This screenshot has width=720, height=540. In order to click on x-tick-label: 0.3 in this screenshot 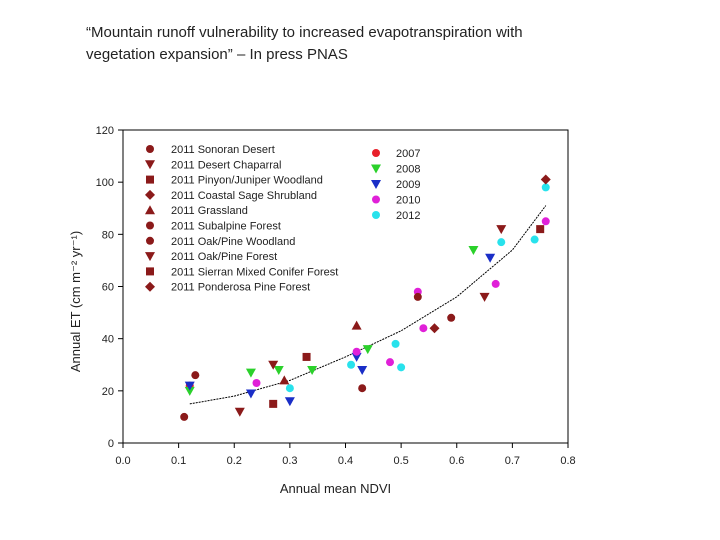, I will do `click(289, 461)`.